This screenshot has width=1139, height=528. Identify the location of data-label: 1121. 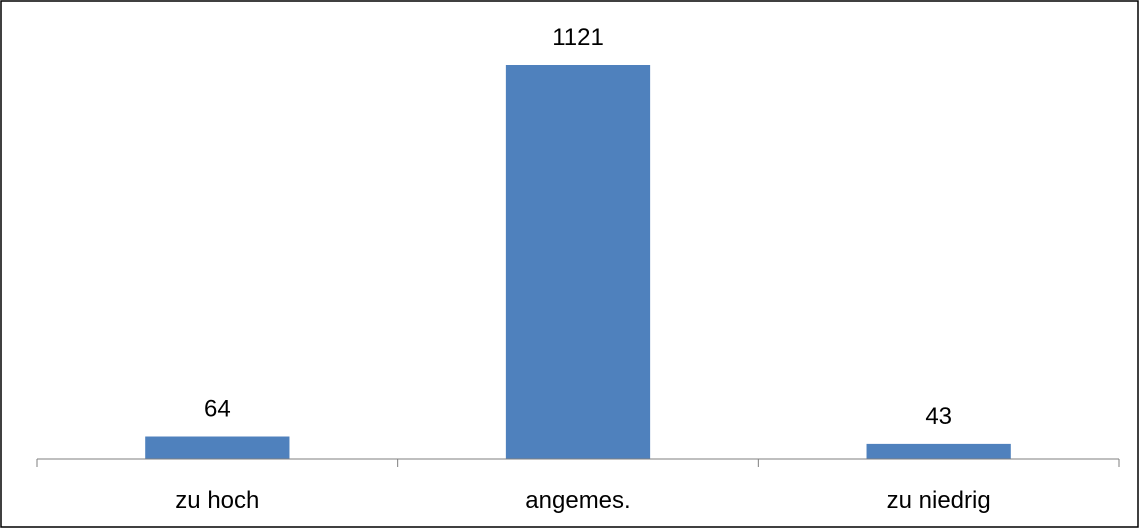
(578, 37).